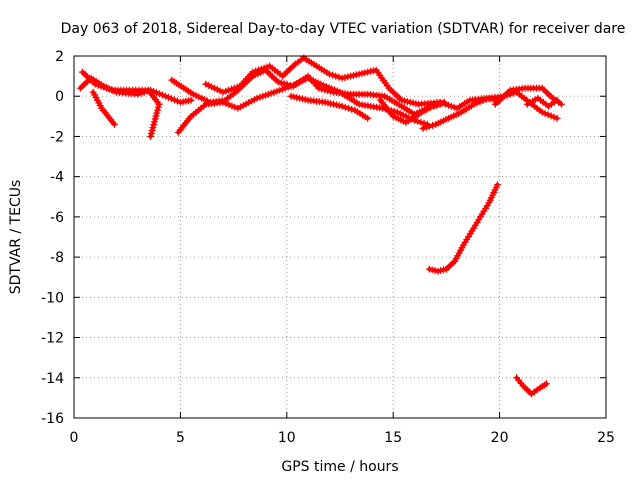  Describe the element at coordinates (57, 258) in the screenshot. I see `y-tick-label: -8` at that location.